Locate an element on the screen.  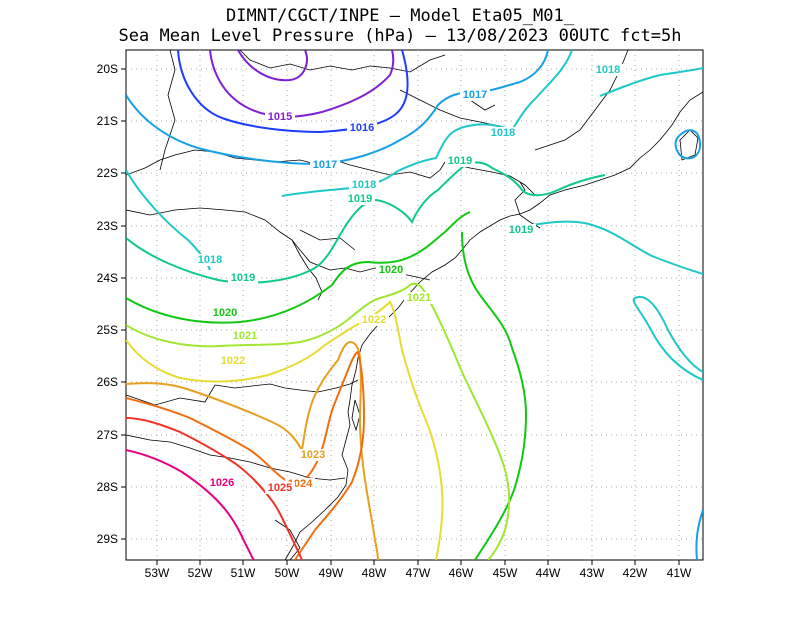
lat-tick-label: 28S is located at coordinates (107, 487).